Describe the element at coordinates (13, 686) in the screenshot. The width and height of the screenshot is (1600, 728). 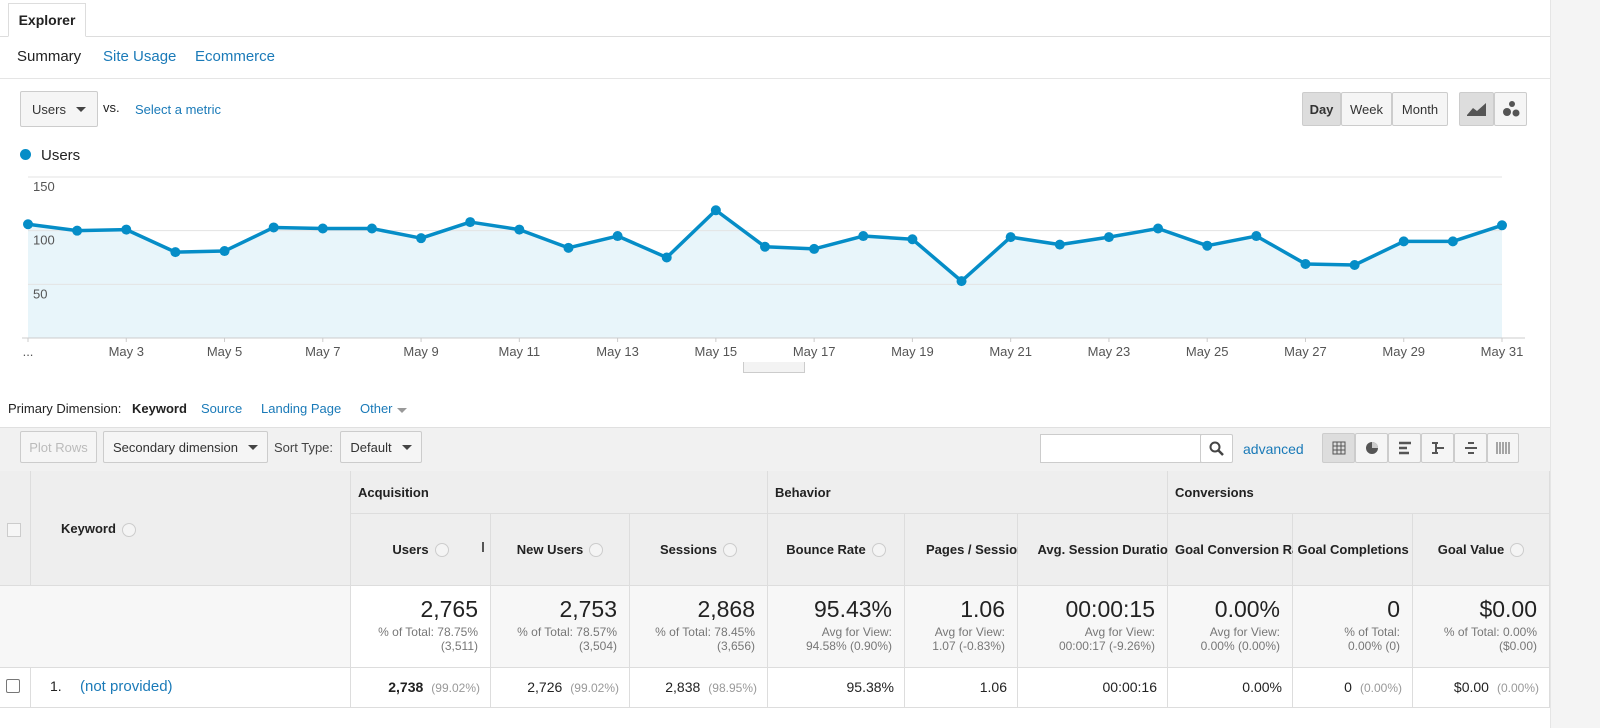
I see `row-checkbox` at that location.